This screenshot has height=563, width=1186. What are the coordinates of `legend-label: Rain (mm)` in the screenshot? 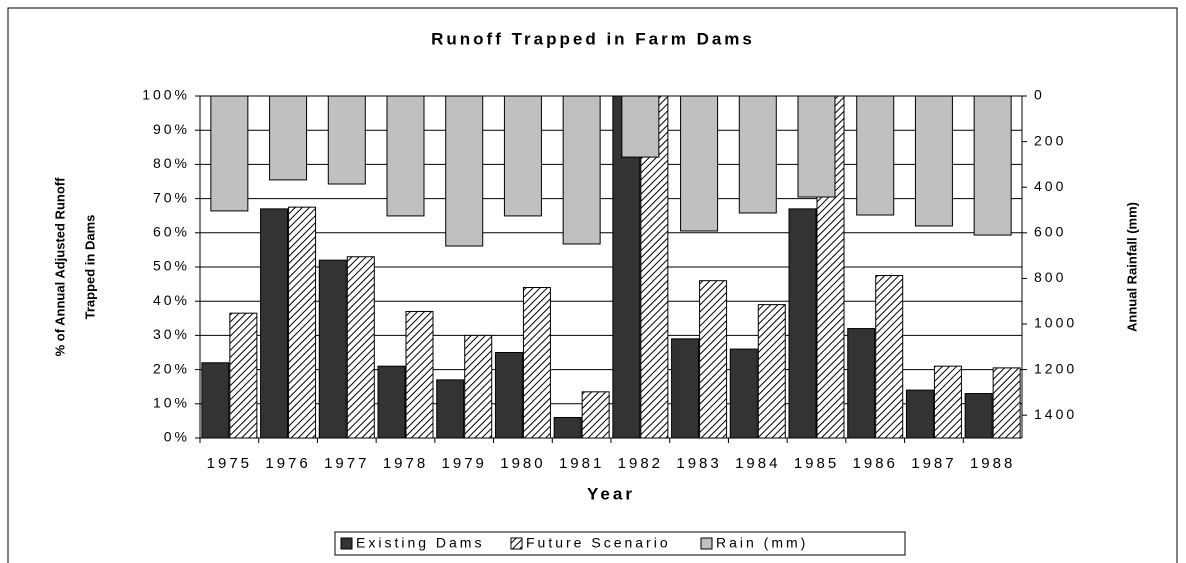 It's located at (762, 543).